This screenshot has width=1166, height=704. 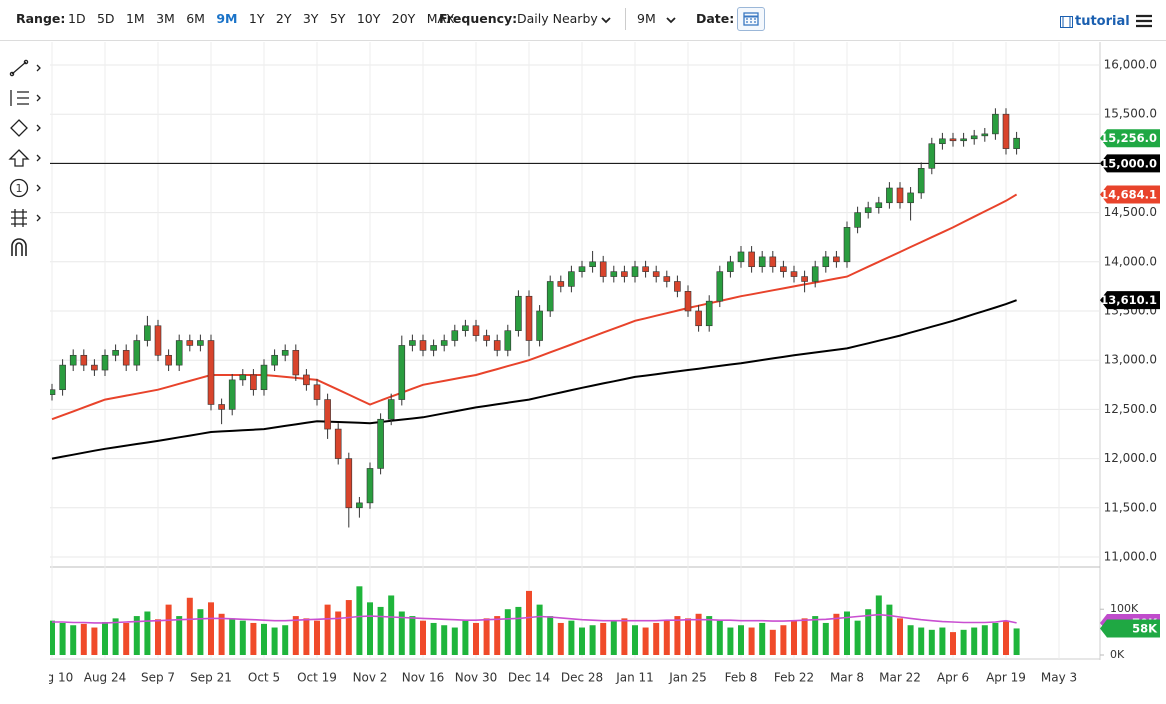 I want to click on tool-shape, so click(x=25, y=128).